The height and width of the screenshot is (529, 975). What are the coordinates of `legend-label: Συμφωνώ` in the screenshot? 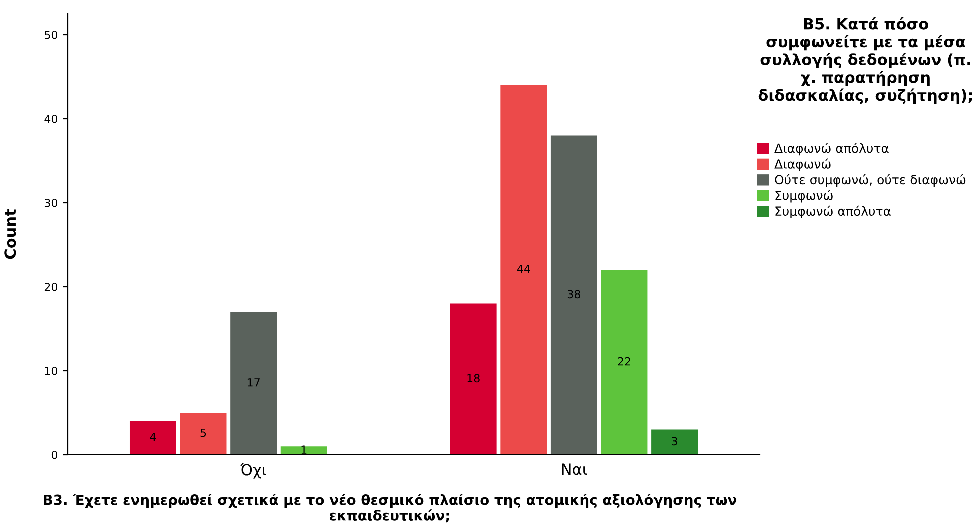 It's located at (804, 196).